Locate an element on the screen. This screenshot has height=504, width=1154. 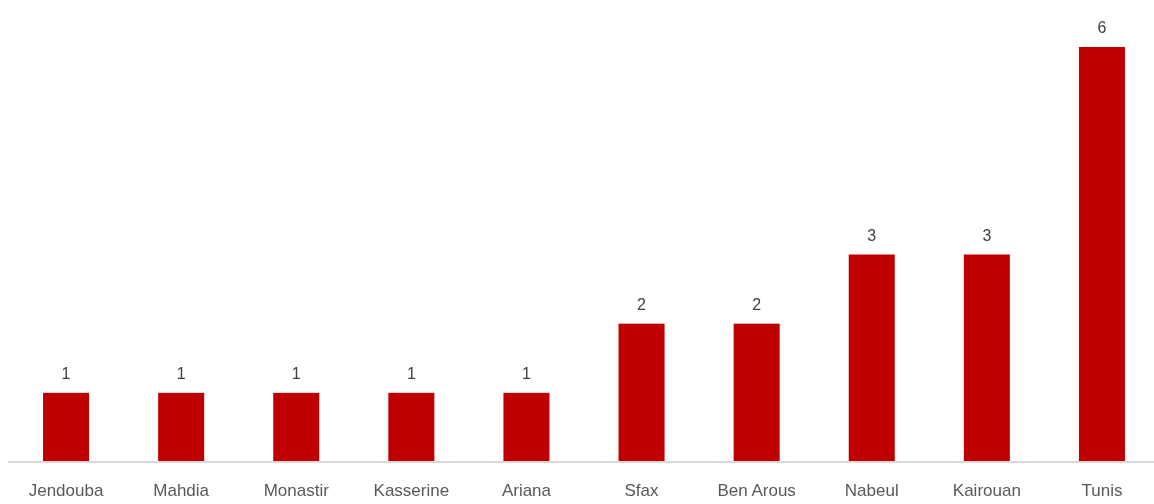
x-tick-label: Kairouan is located at coordinates (986, 491).